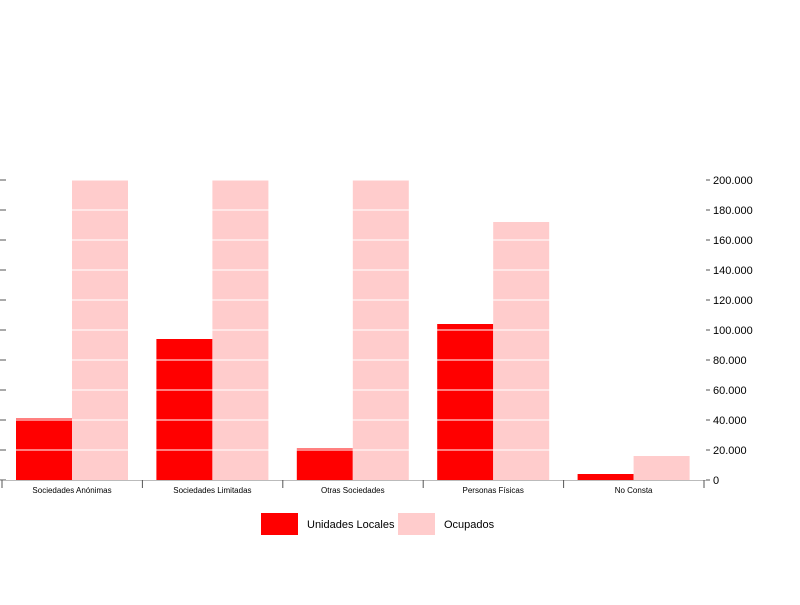 The height and width of the screenshot is (605, 800). Describe the element at coordinates (716, 481) in the screenshot. I see `y-tick-label-0: 0` at that location.